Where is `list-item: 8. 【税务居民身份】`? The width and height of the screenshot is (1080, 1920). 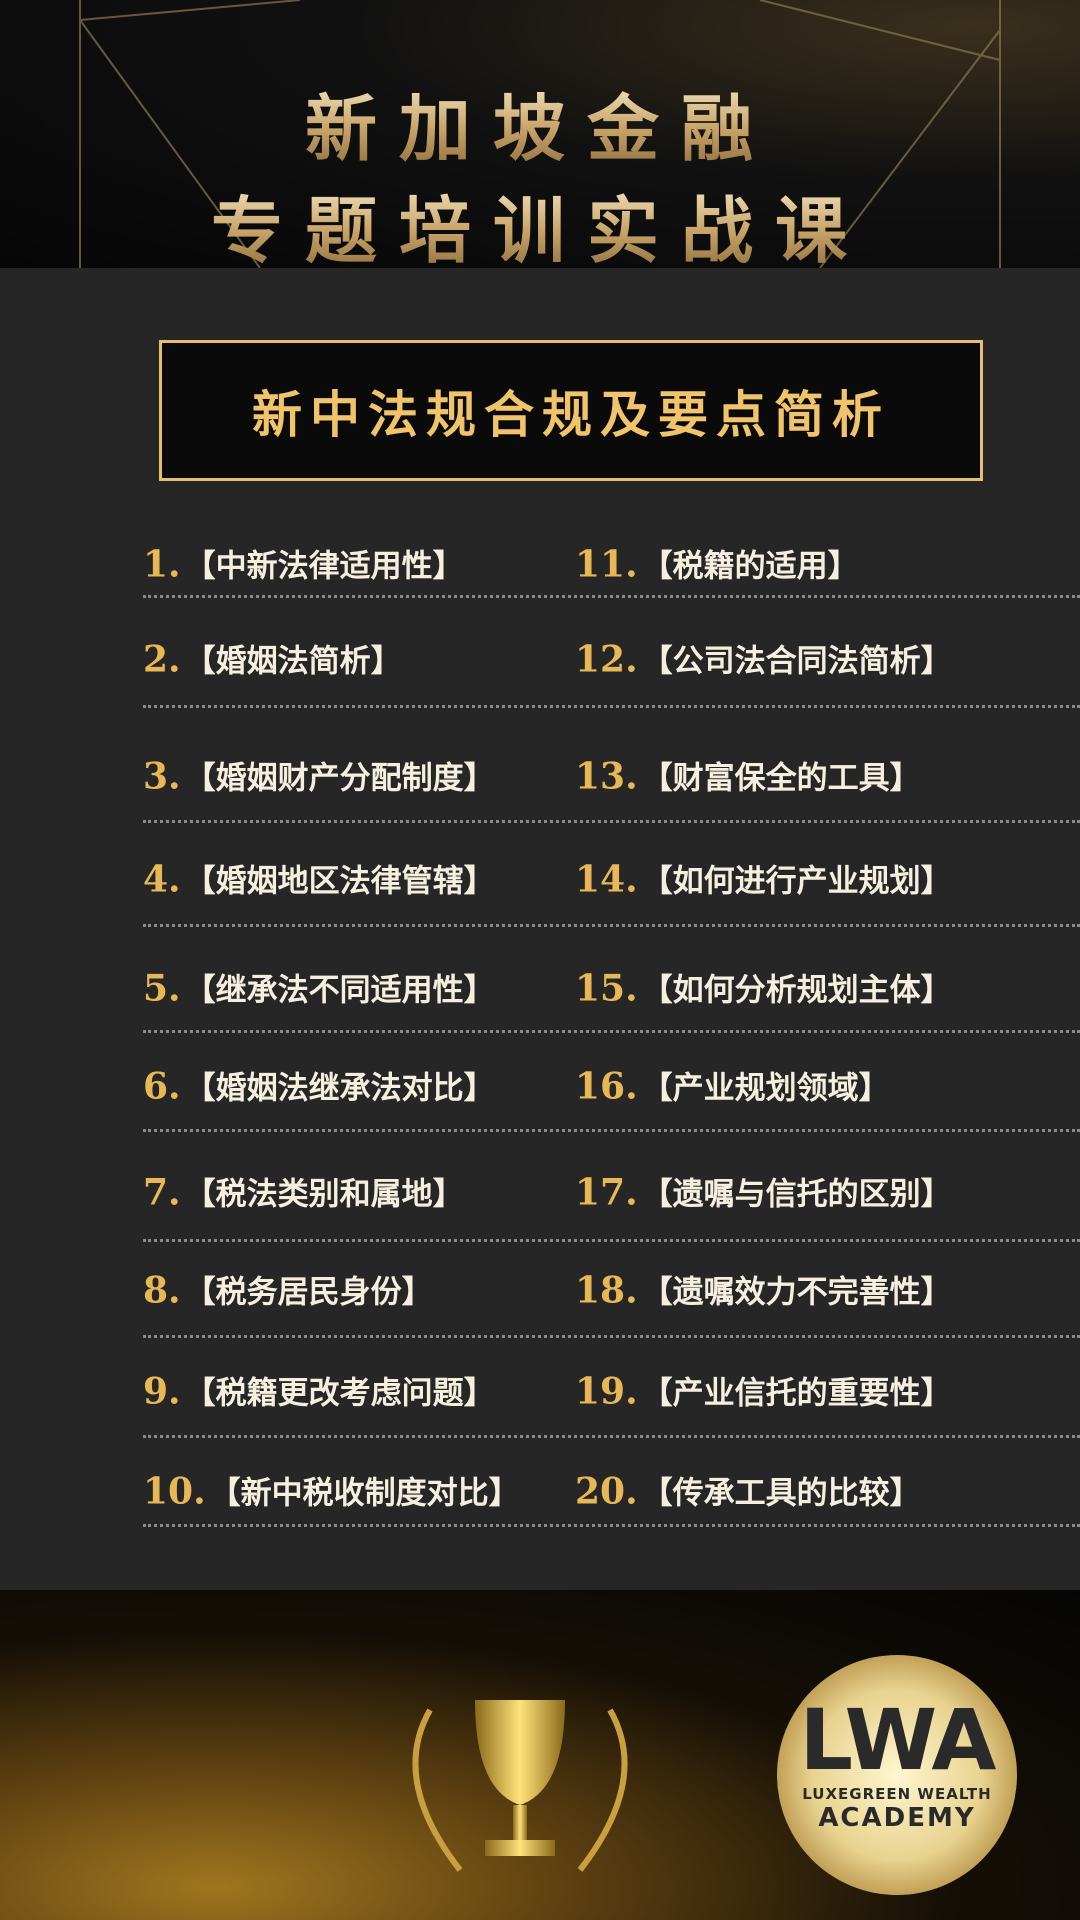 list-item: 8. 【税务居民身份】 is located at coordinates (288, 1289).